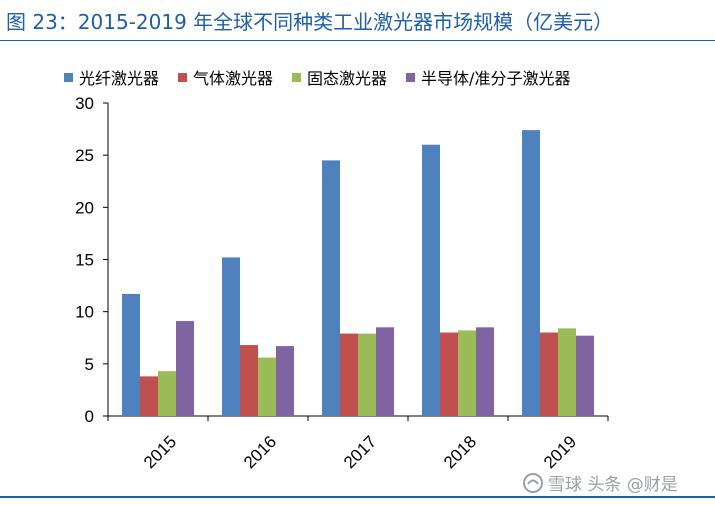 The height and width of the screenshot is (505, 715). I want to click on bottom-divider, so click(357, 497).